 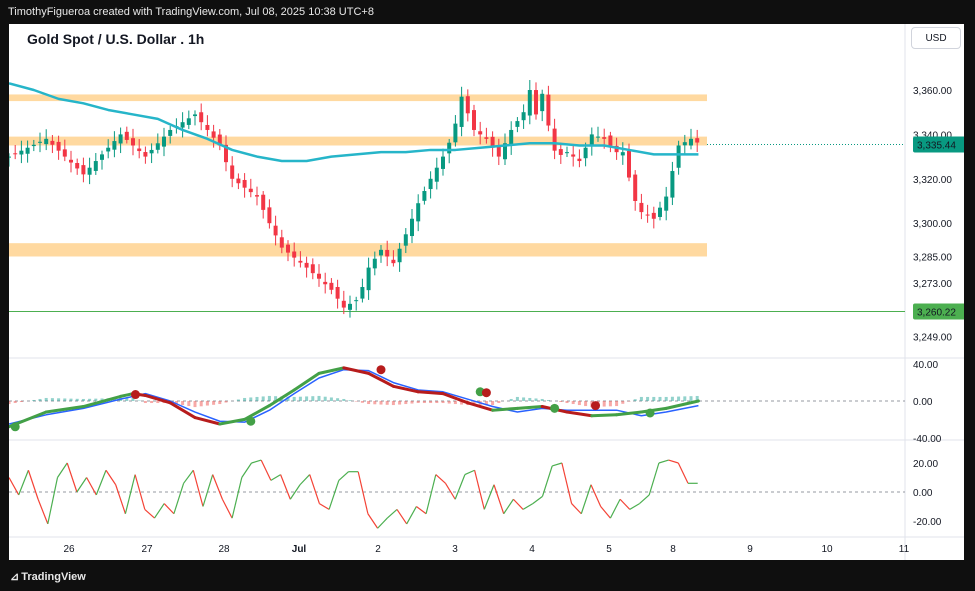 I want to click on macd-tick-label: 0.00, so click(x=923, y=402).